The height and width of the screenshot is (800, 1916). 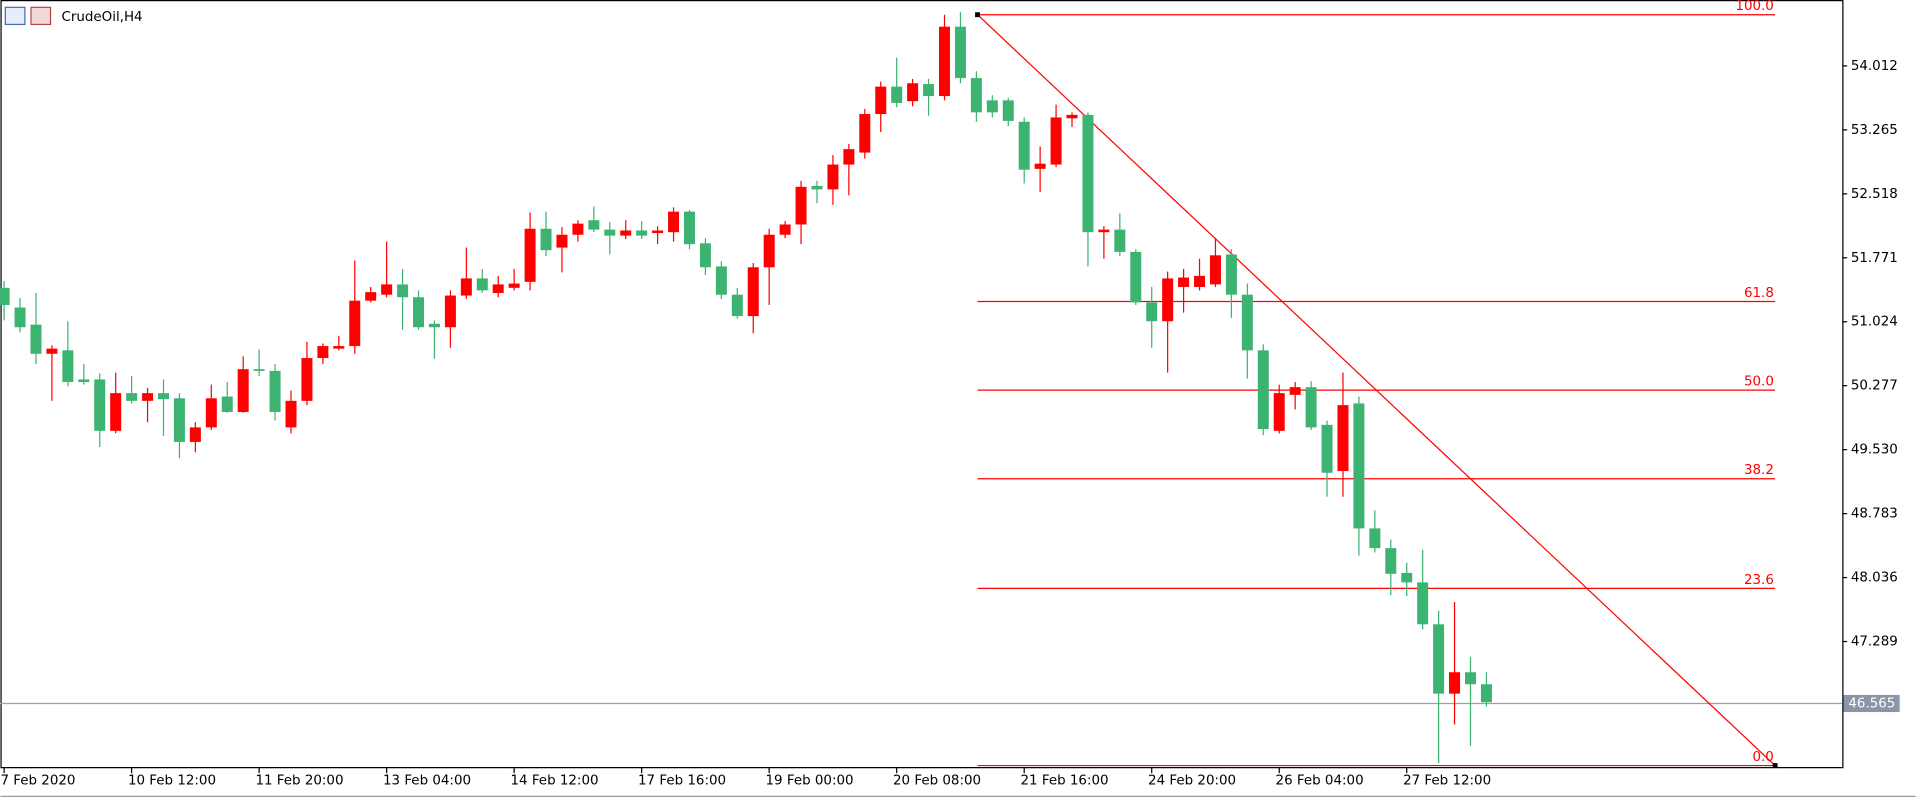 I want to click on last-price-box, so click(x=1871, y=703).